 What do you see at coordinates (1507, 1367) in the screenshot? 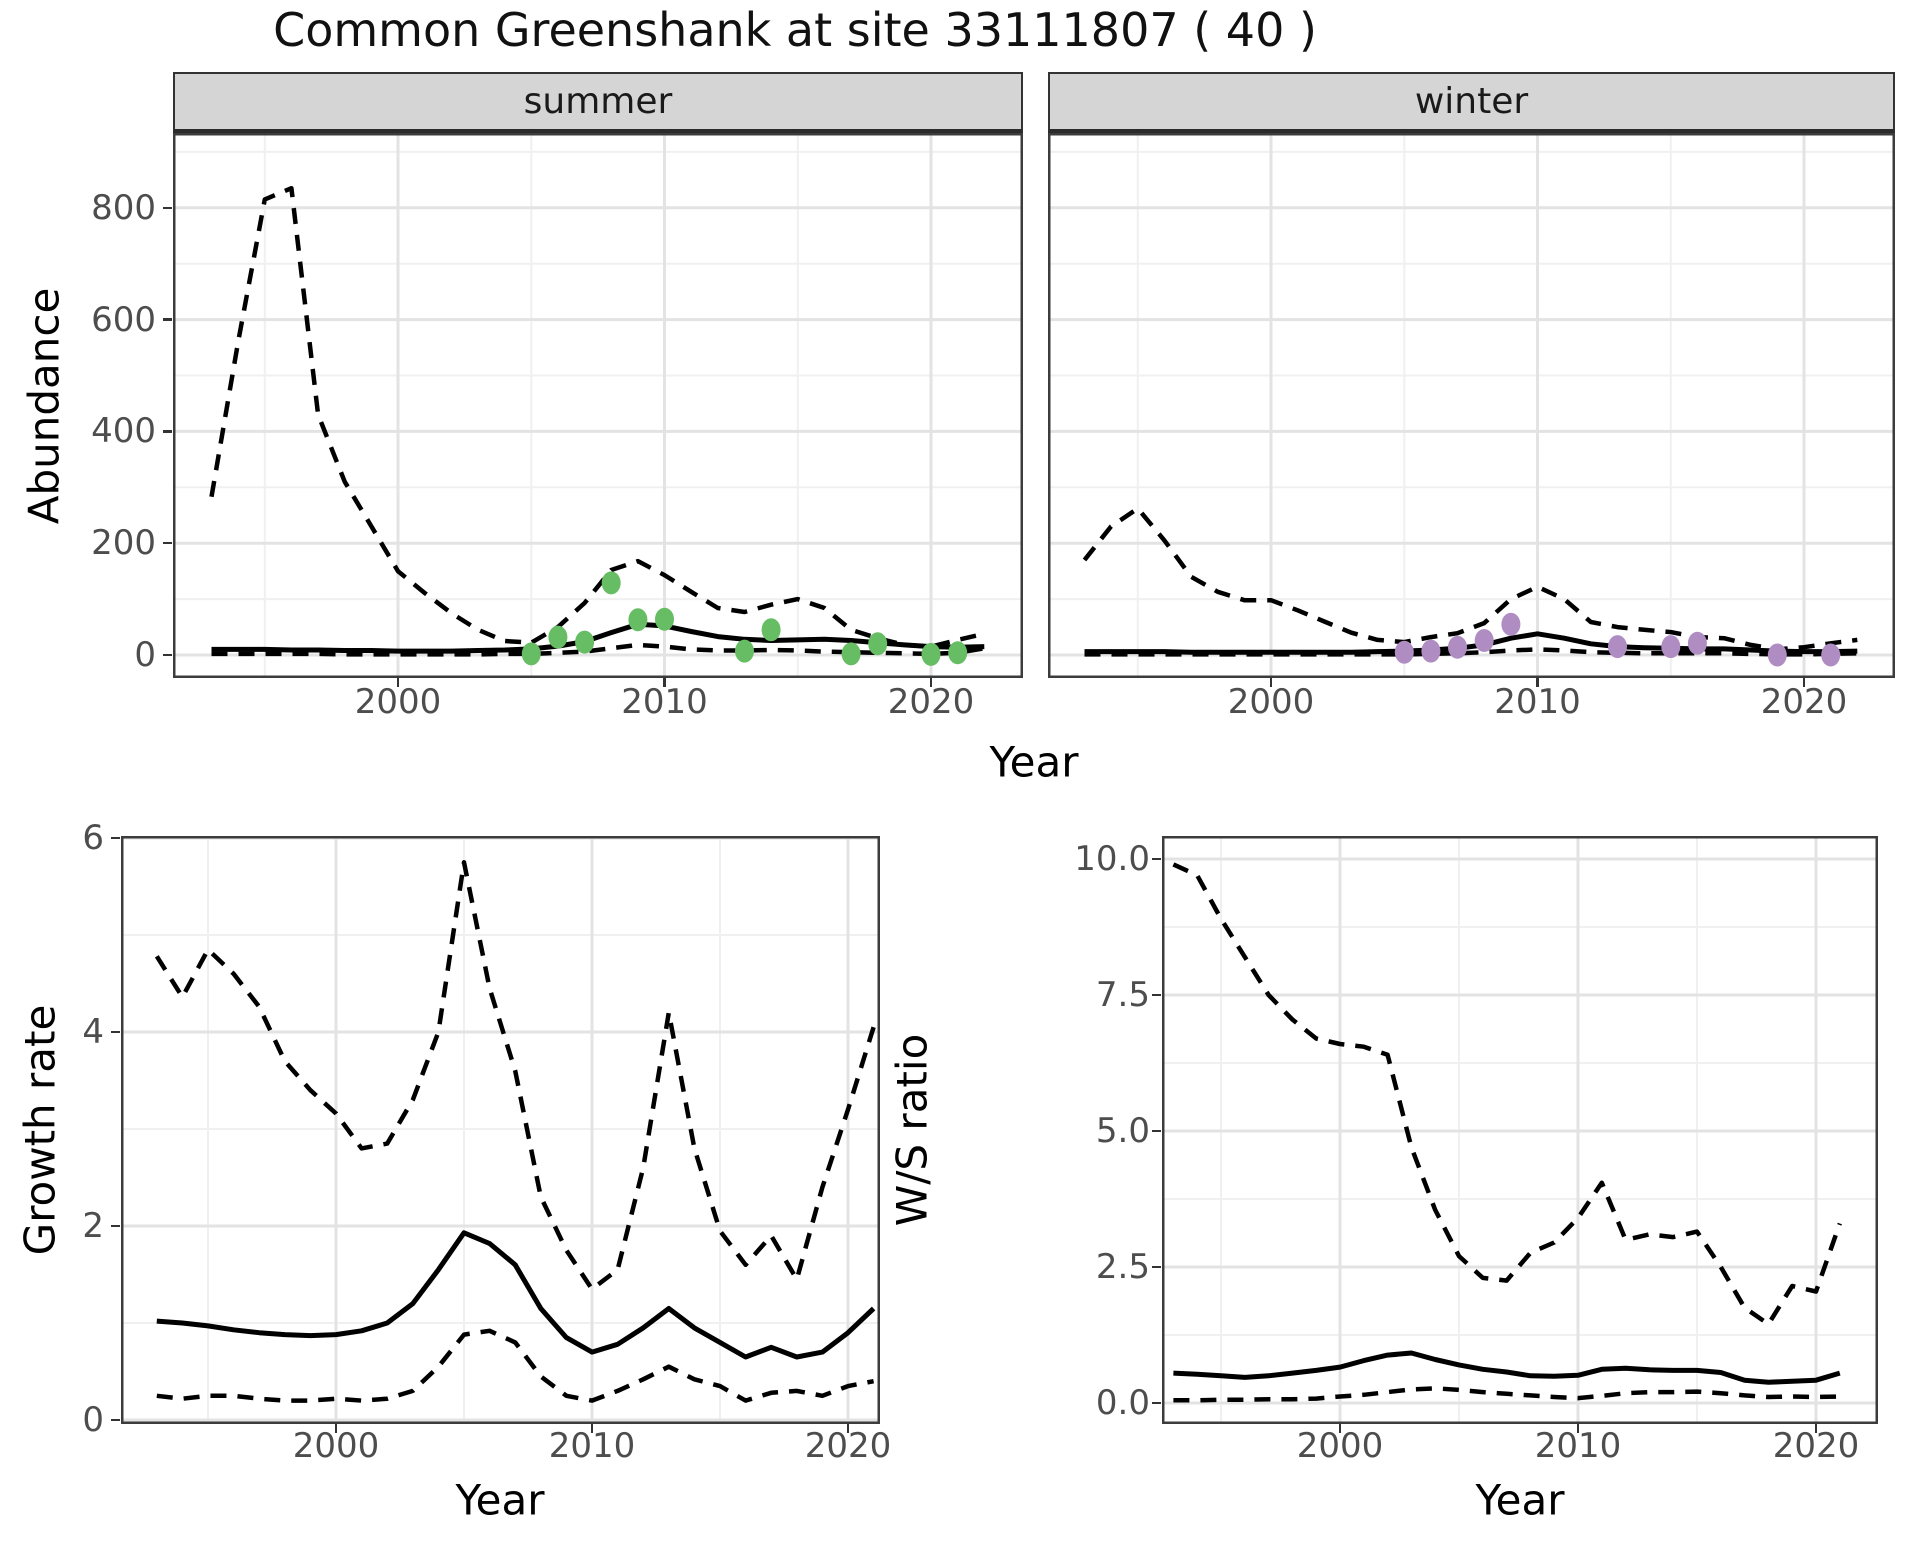
I see `ws-ratio-estimate-line` at bounding box center [1507, 1367].